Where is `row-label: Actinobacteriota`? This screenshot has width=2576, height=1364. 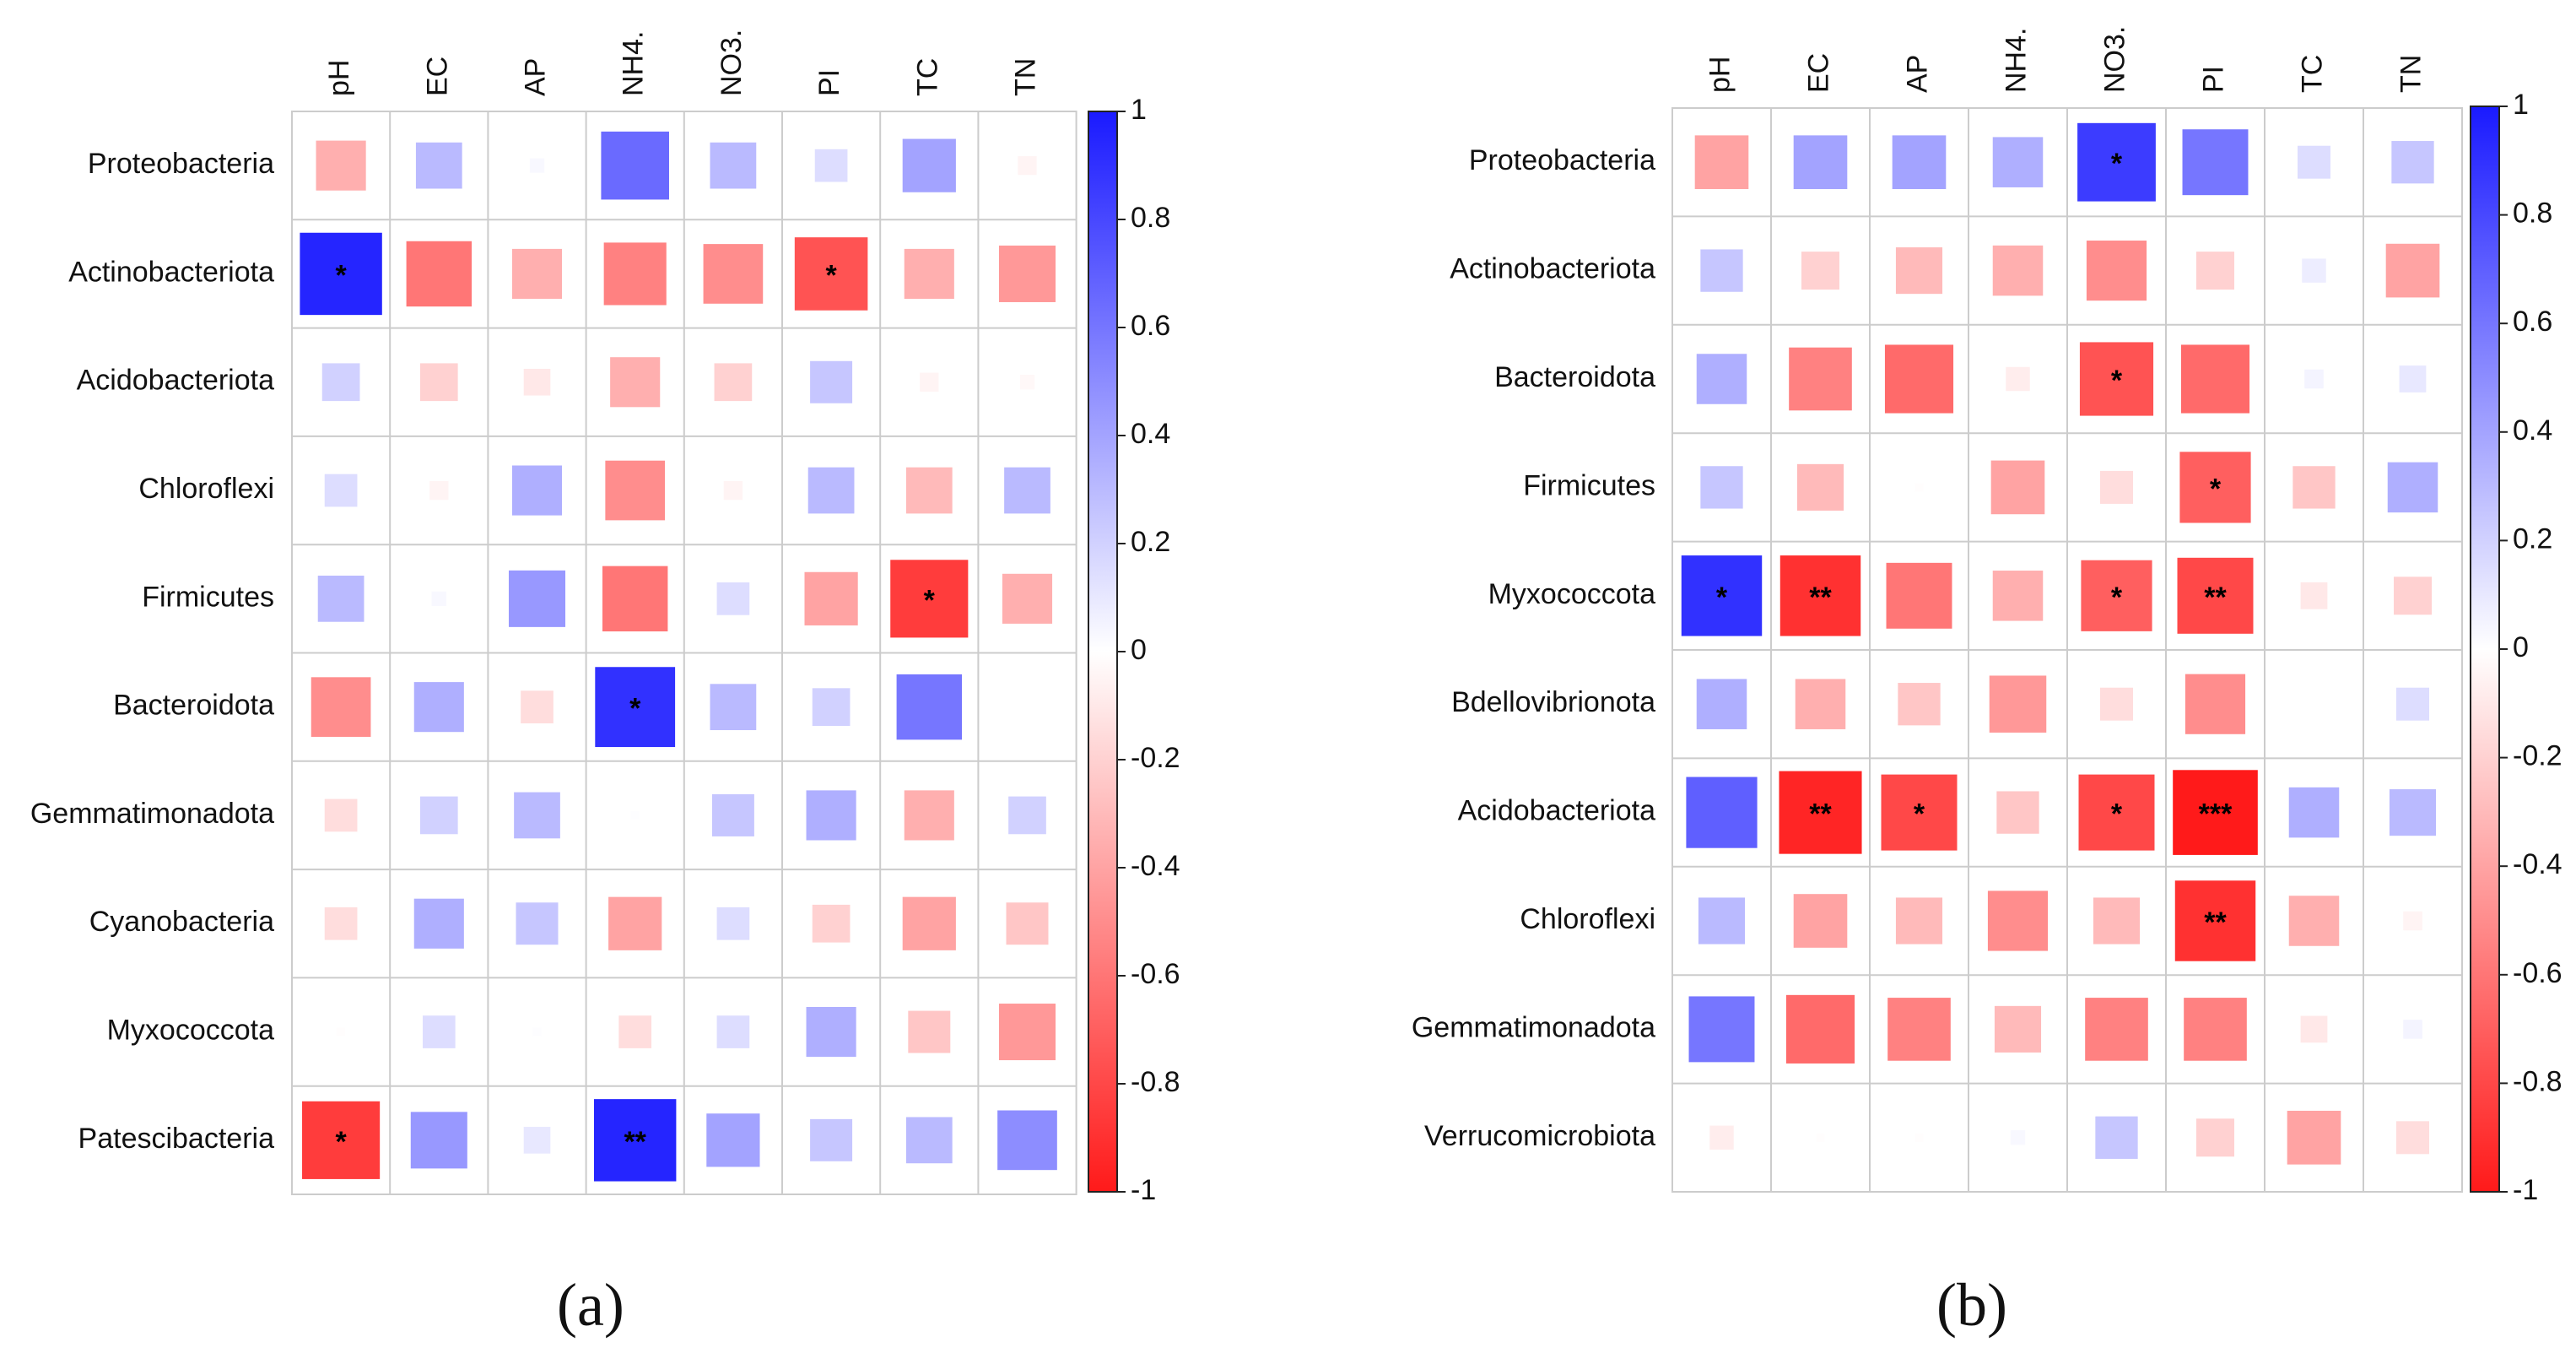 row-label: Actinobacteriota is located at coordinates (171, 272).